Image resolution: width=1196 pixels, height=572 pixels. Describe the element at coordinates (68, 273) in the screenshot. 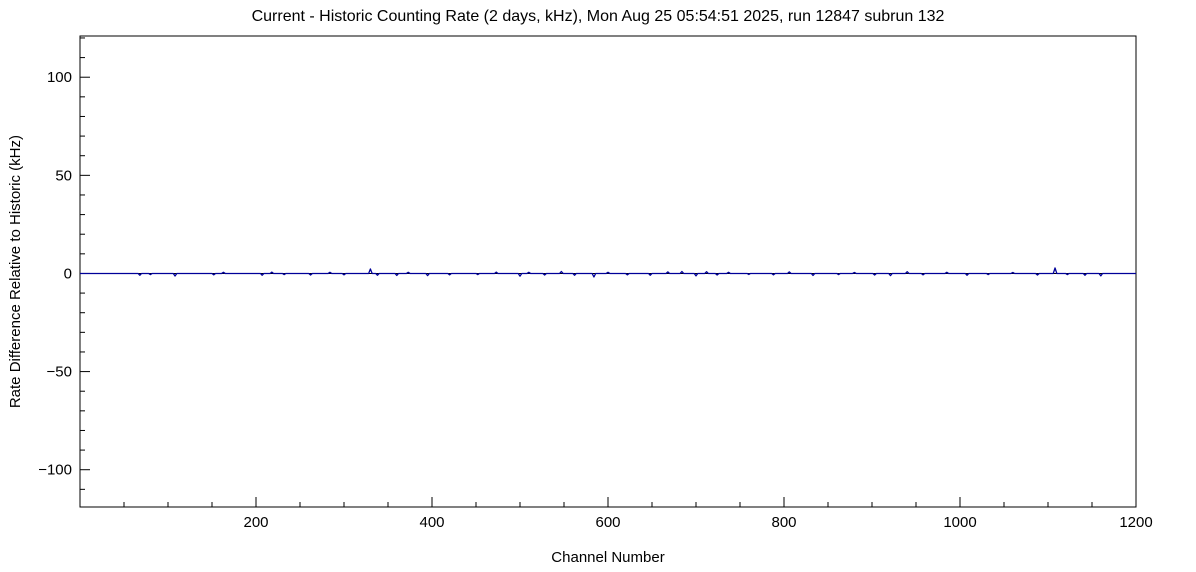

I see `y-tick-label: 0` at that location.